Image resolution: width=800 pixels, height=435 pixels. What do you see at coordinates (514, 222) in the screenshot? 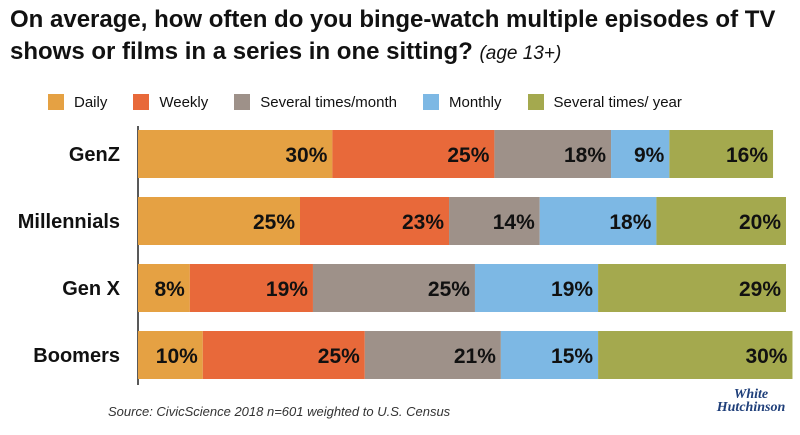
I see `data-label: 14%` at bounding box center [514, 222].